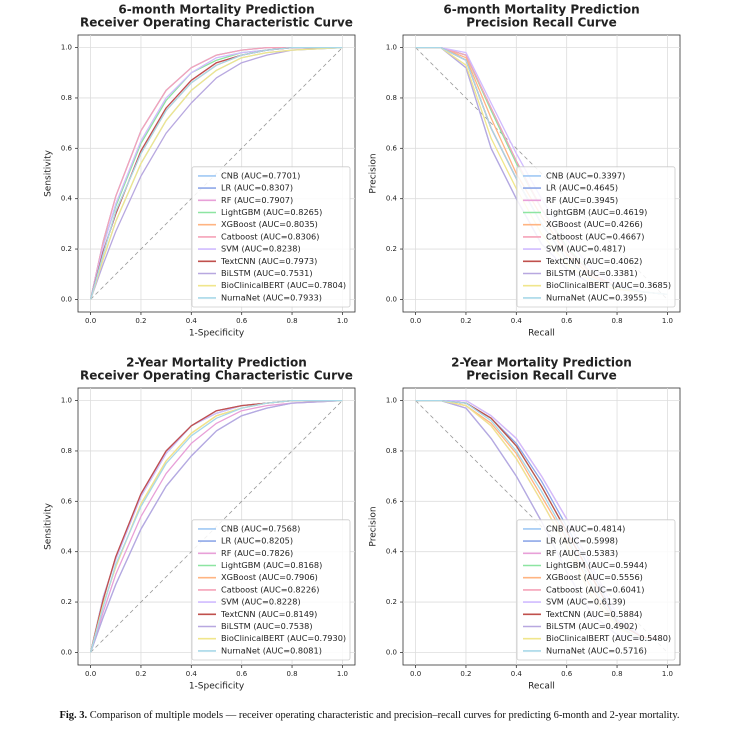  What do you see at coordinates (592, 273) in the screenshot?
I see `legend-label: BiLSTM (AUC=0.3381)` at bounding box center [592, 273].